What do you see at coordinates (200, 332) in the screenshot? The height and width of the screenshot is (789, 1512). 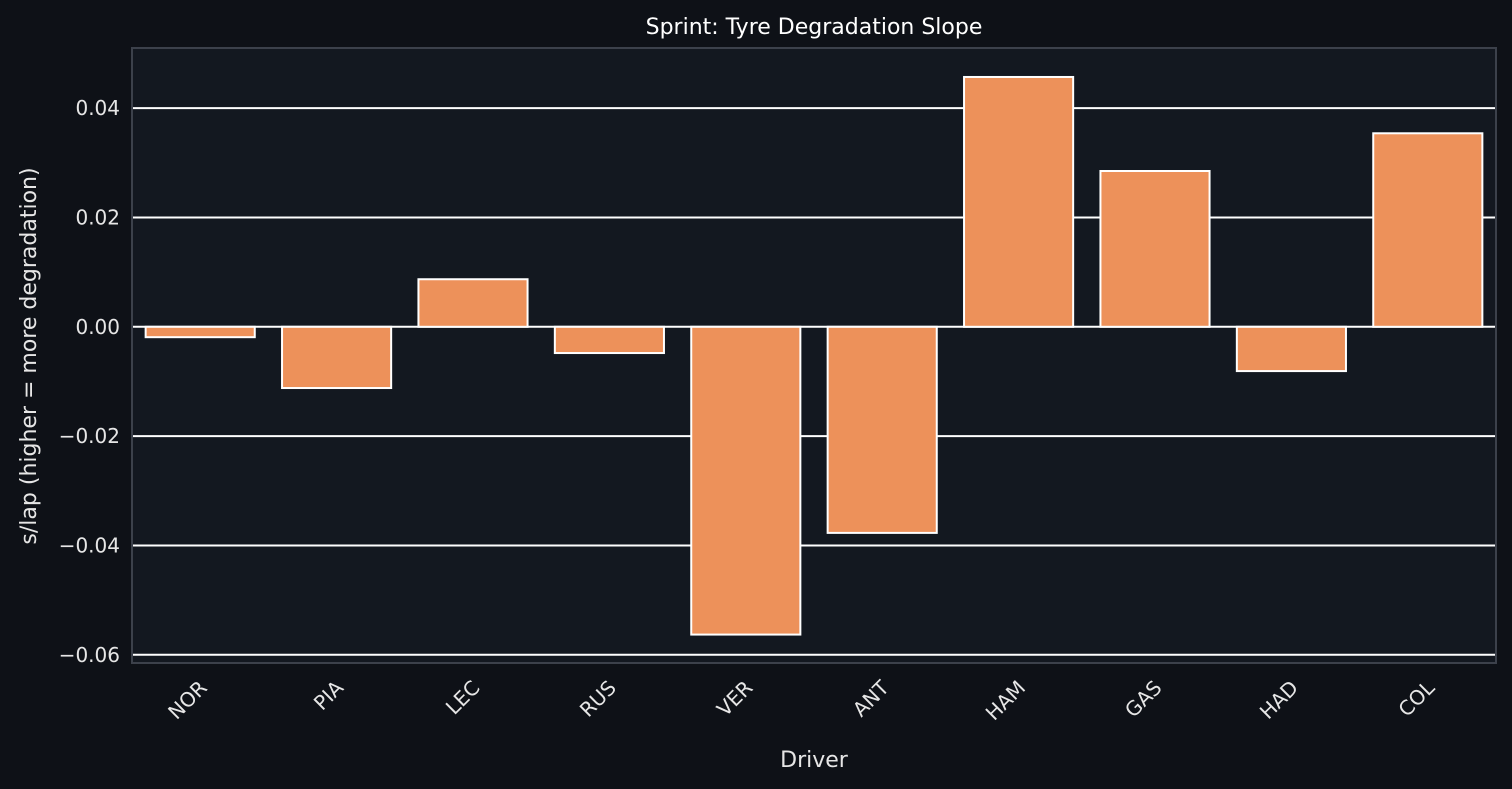 I see `bar-nor` at bounding box center [200, 332].